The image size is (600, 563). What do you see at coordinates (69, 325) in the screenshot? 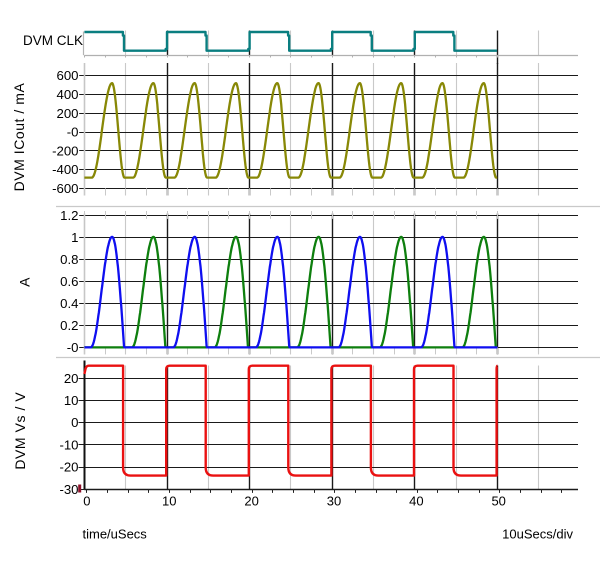
I see `svg-text: 0.2` at bounding box center [69, 325].